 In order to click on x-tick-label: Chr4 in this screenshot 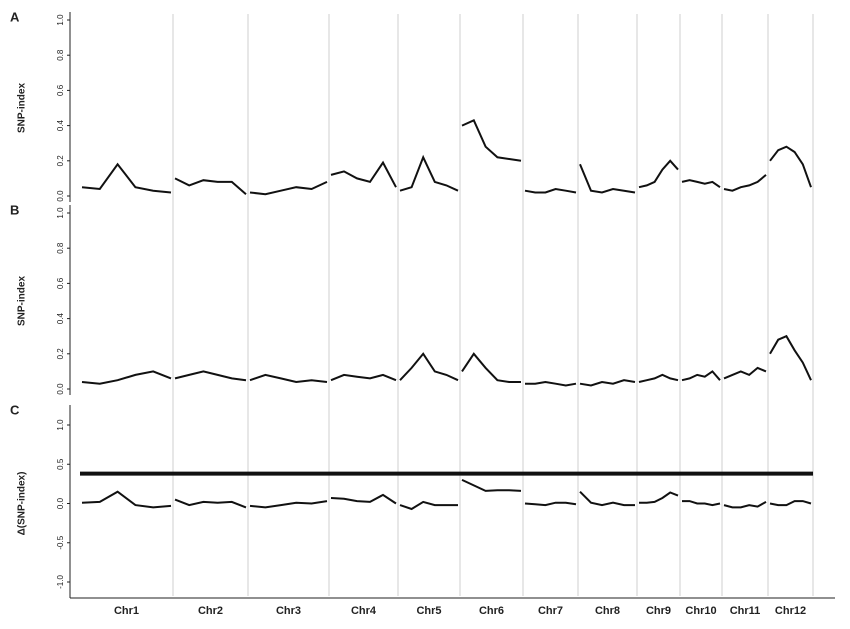, I will do `click(364, 611)`.